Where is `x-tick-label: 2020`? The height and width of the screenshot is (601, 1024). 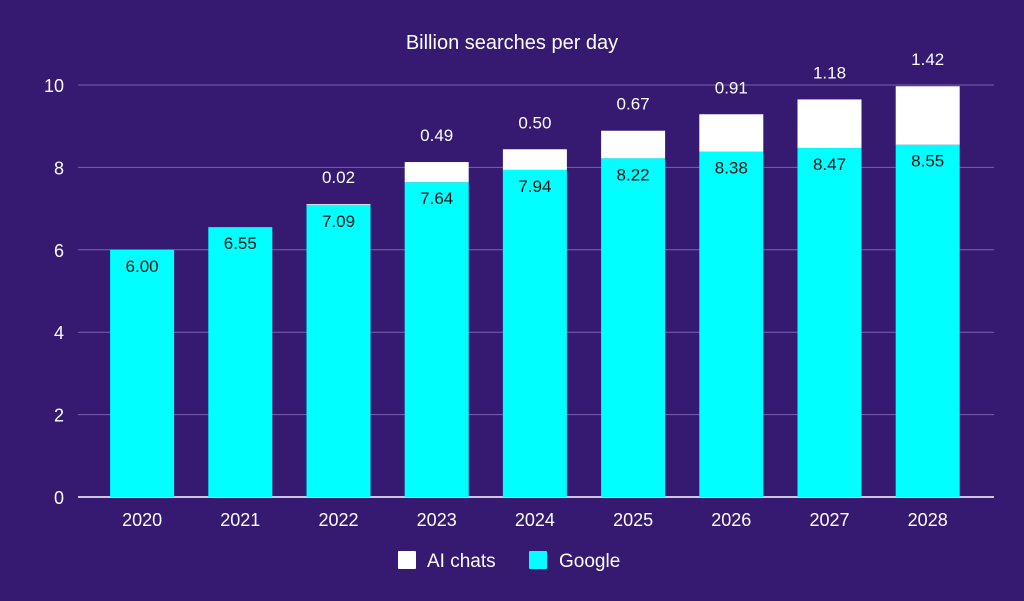
x-tick-label: 2020 is located at coordinates (142, 520).